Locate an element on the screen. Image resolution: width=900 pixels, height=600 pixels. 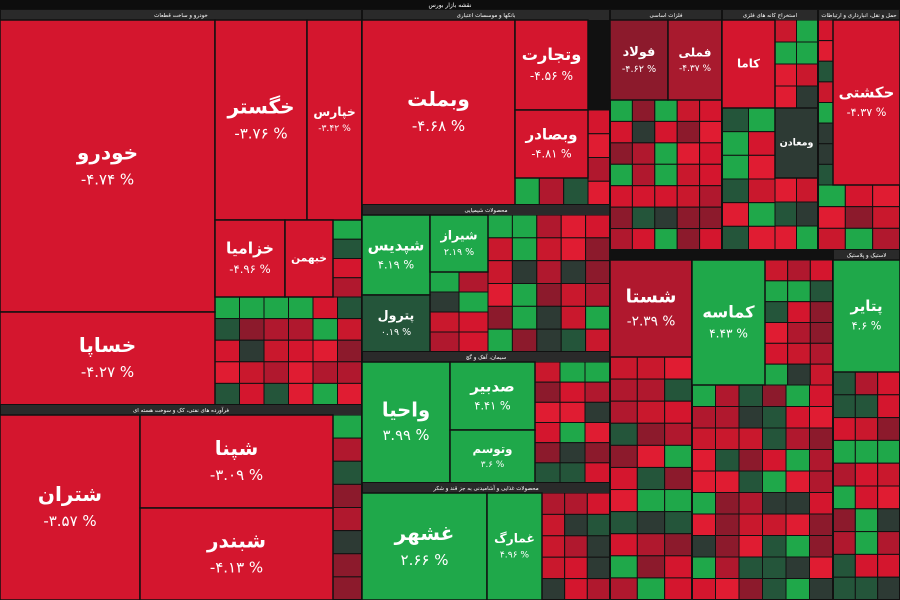
tile-change: ۴.۹۶ % is located at coordinates (515, 555).